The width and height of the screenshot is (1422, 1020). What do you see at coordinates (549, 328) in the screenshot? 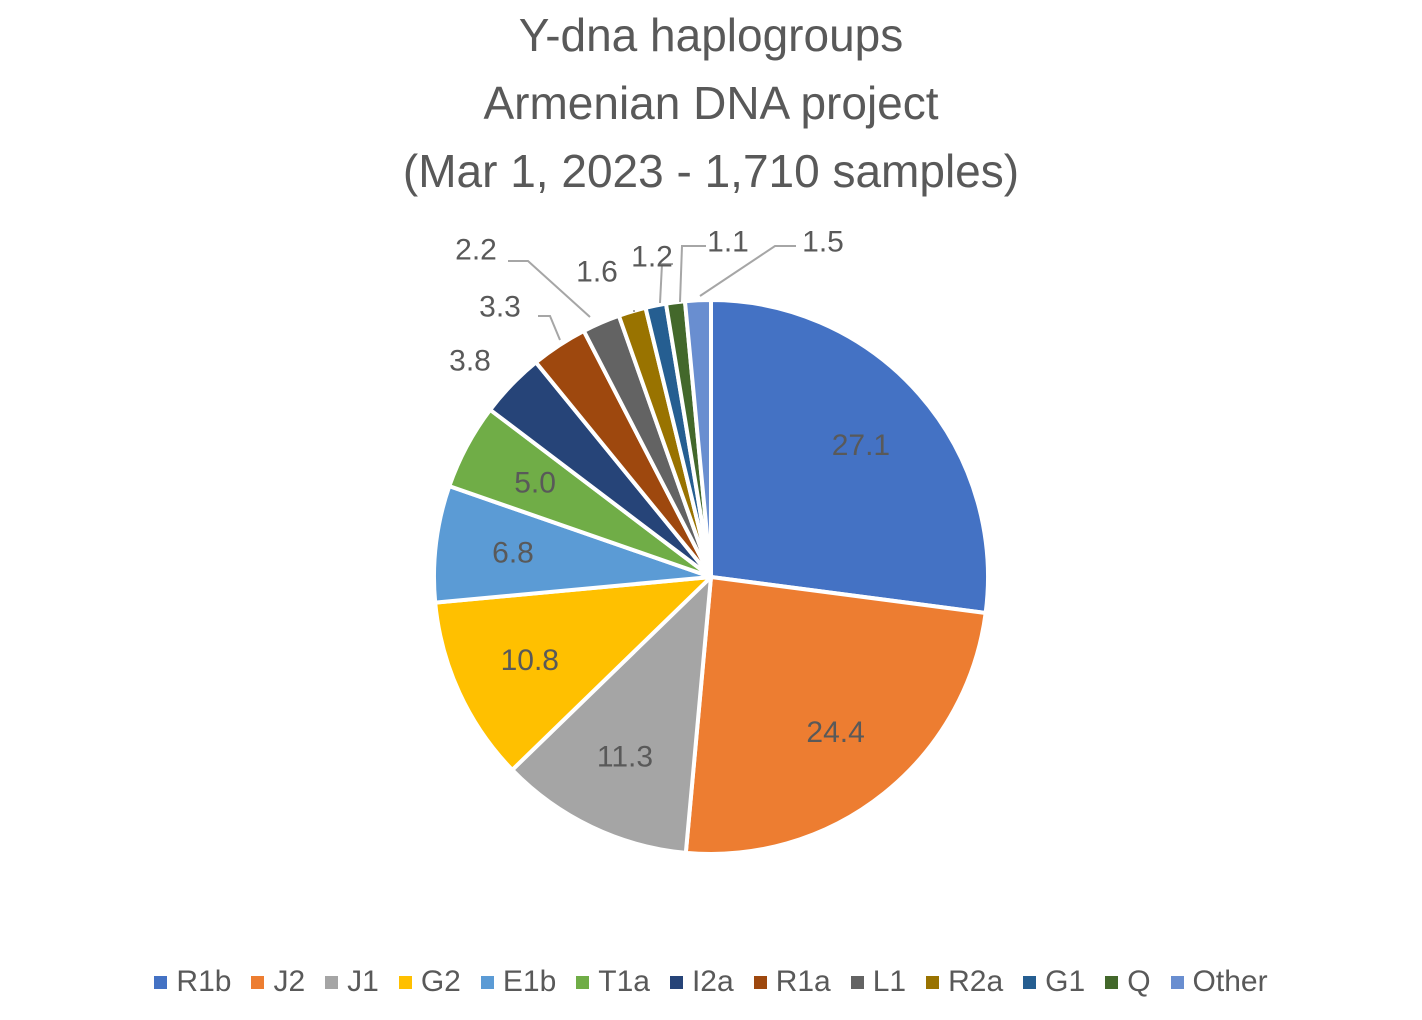
I see `leader-line-r1a` at bounding box center [549, 328].